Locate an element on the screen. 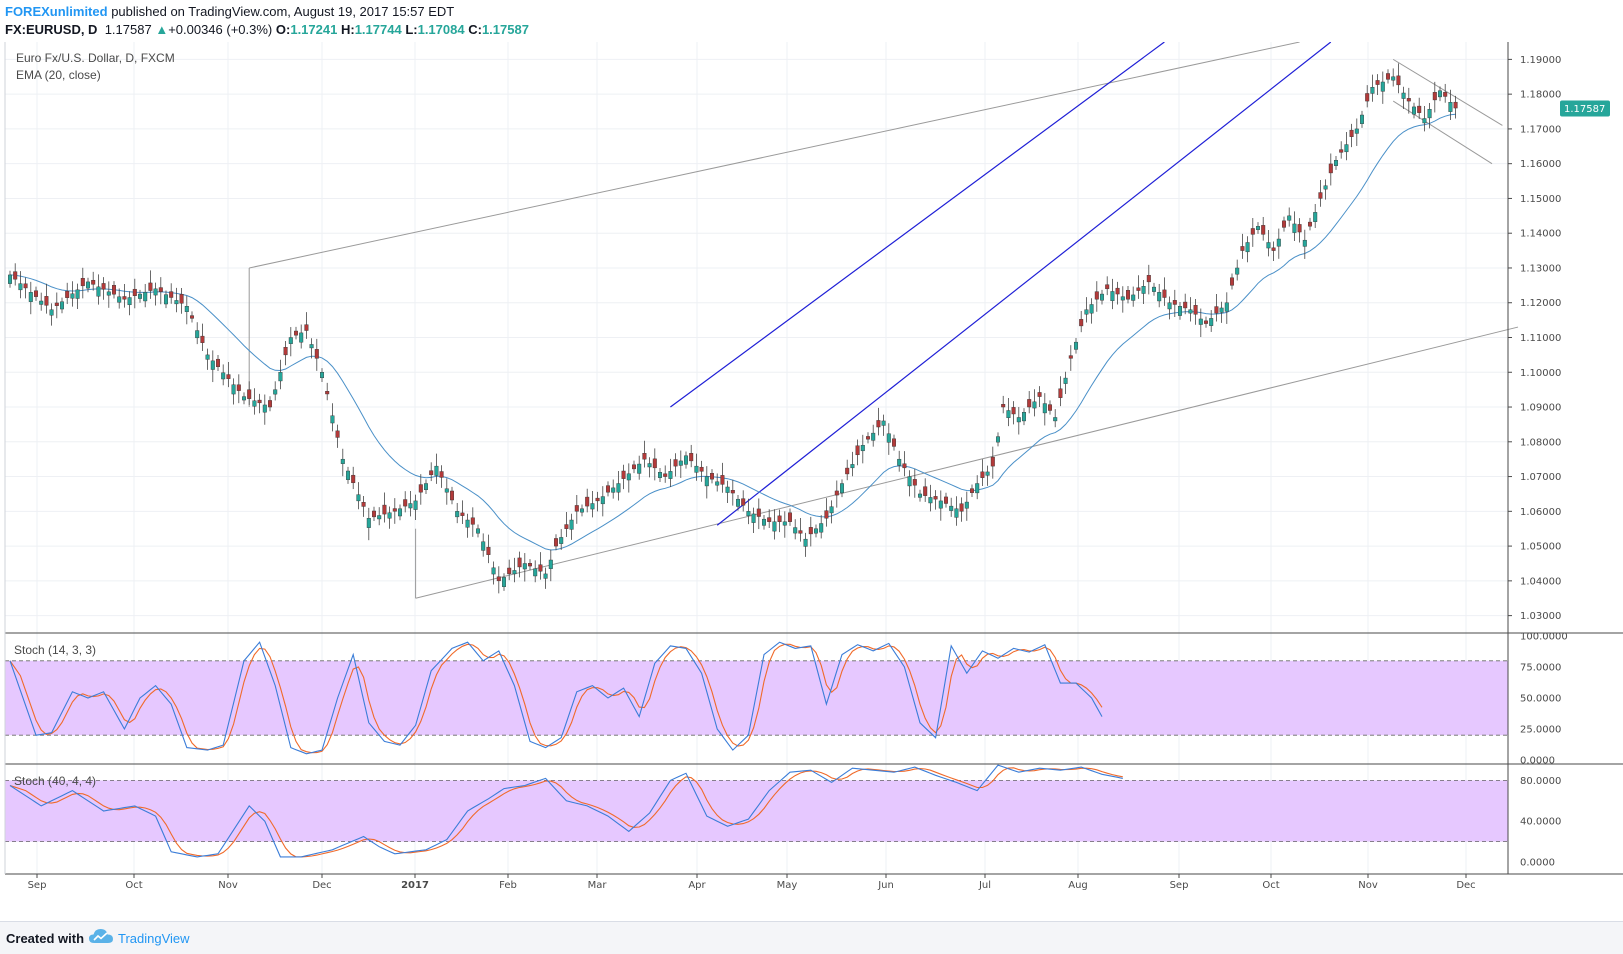 This screenshot has width=1623, height=954. price-tick-label: 1.14000 is located at coordinates (1540, 234).